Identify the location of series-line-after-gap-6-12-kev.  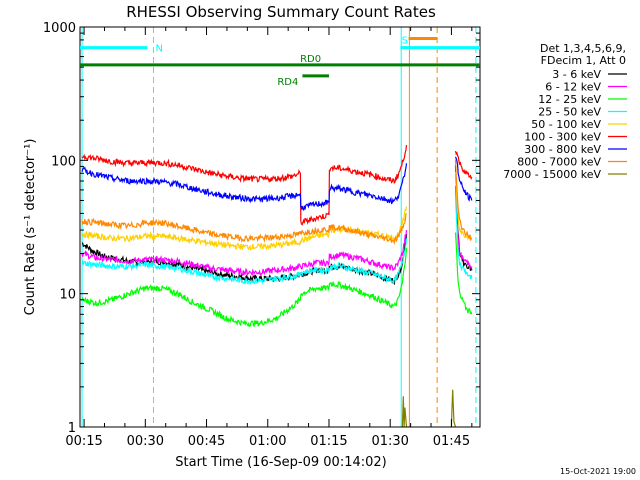
(463, 228).